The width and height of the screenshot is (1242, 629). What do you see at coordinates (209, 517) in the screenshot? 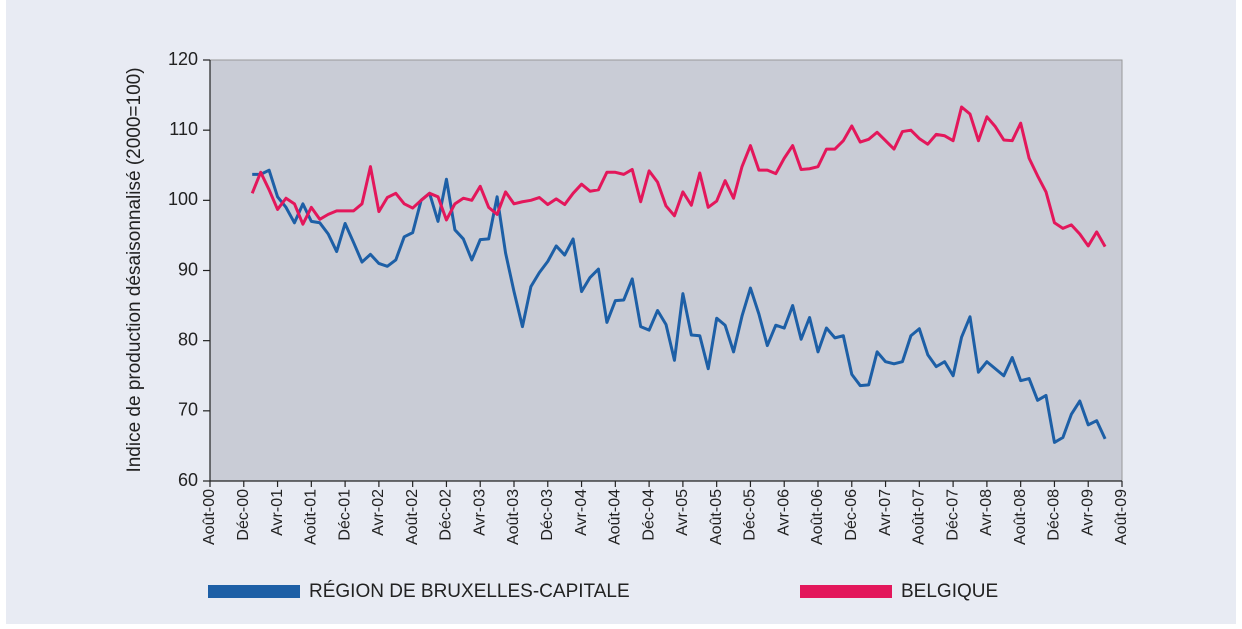
I see `x-tick-label: Août-00` at bounding box center [209, 517].